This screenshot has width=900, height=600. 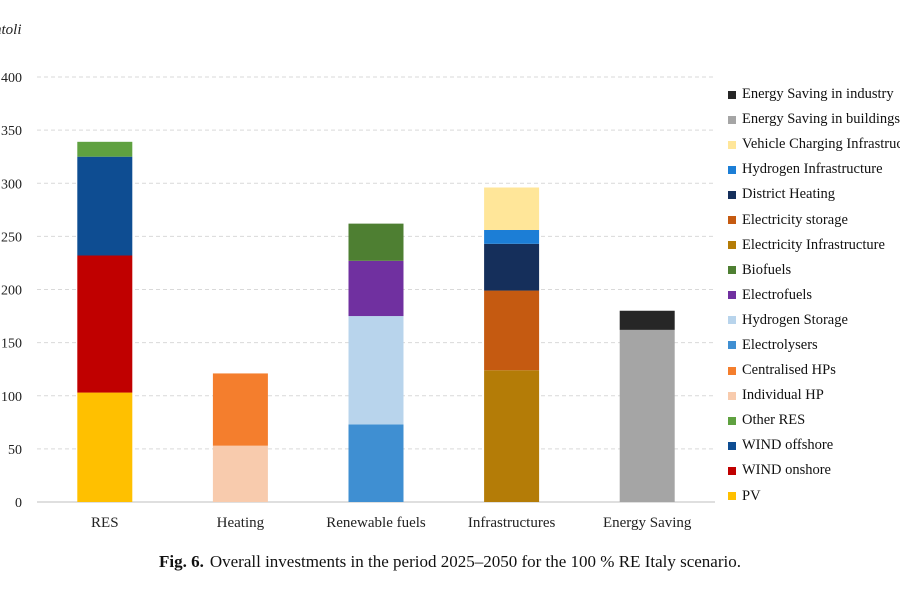 What do you see at coordinates (512, 208) in the screenshot?
I see `bar-segment-vehicle-charging-infrastructure` at bounding box center [512, 208].